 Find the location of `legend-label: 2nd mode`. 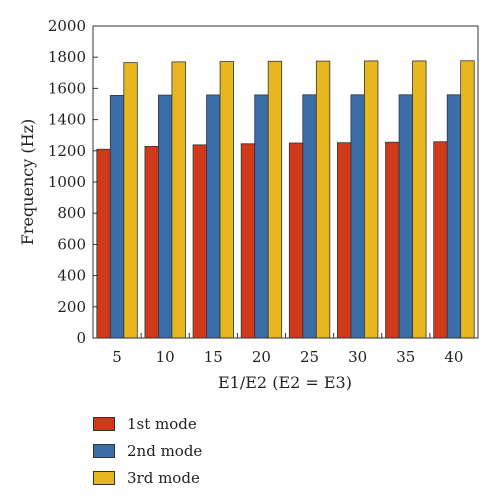

legend-label: 2nd mode is located at coordinates (165, 450).